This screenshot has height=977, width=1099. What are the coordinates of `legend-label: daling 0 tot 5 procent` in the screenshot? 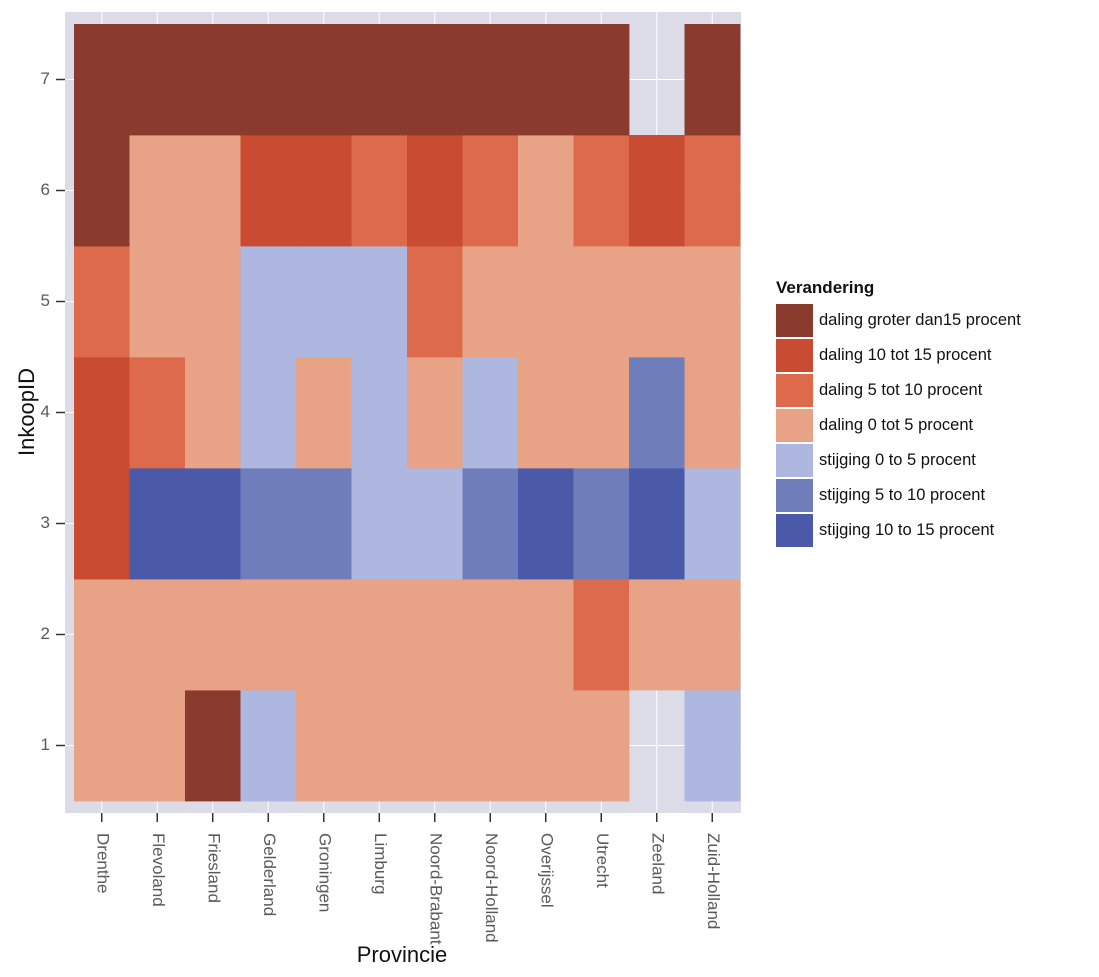 It's located at (896, 425).